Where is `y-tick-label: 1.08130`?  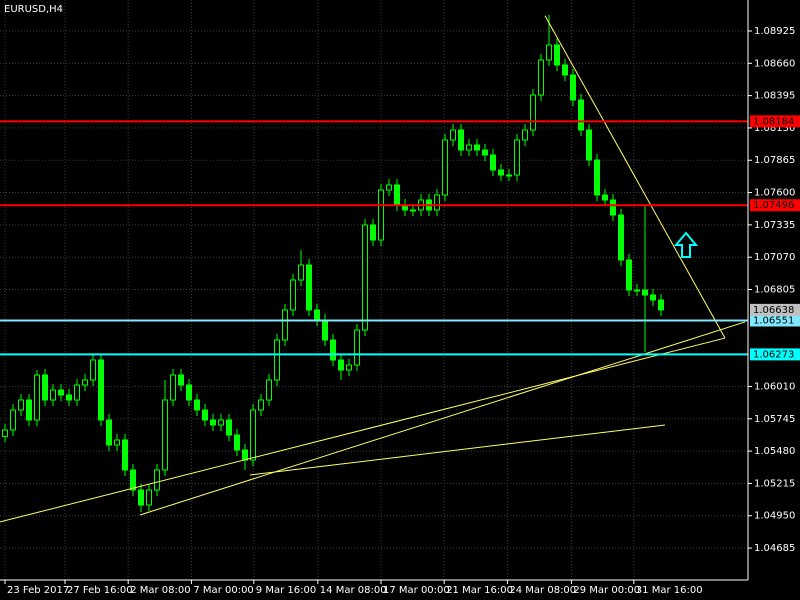 y-tick-label: 1.08130 is located at coordinates (774, 128).